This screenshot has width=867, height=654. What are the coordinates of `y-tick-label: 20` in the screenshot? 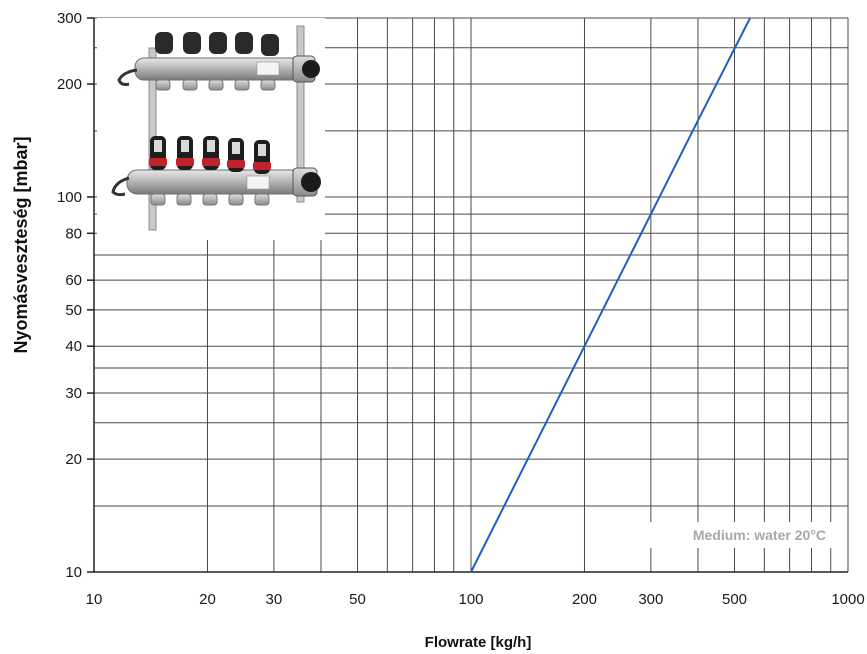 It's located at (73, 459).